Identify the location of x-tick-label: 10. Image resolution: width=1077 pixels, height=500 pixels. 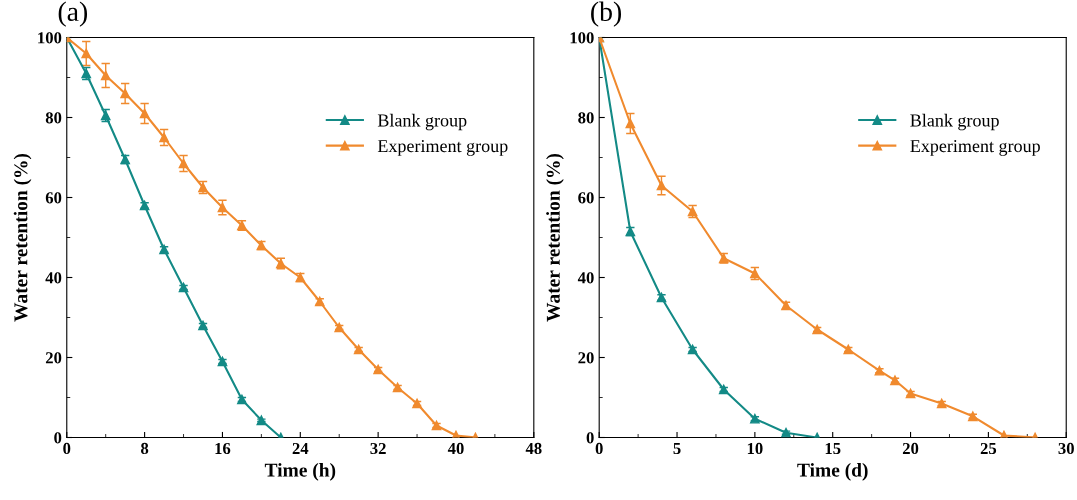
(755, 448).